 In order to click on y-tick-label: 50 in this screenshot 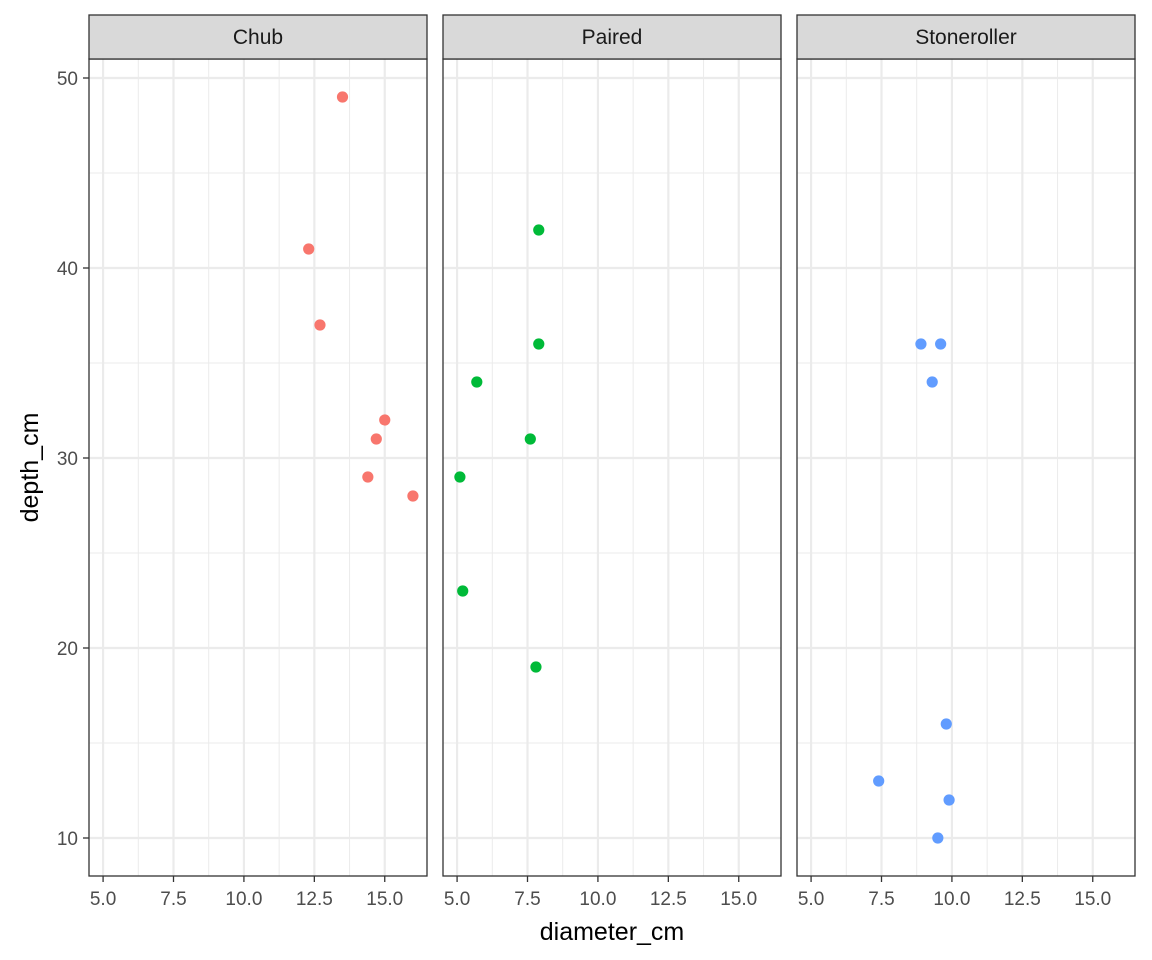, I will do `click(67, 79)`.